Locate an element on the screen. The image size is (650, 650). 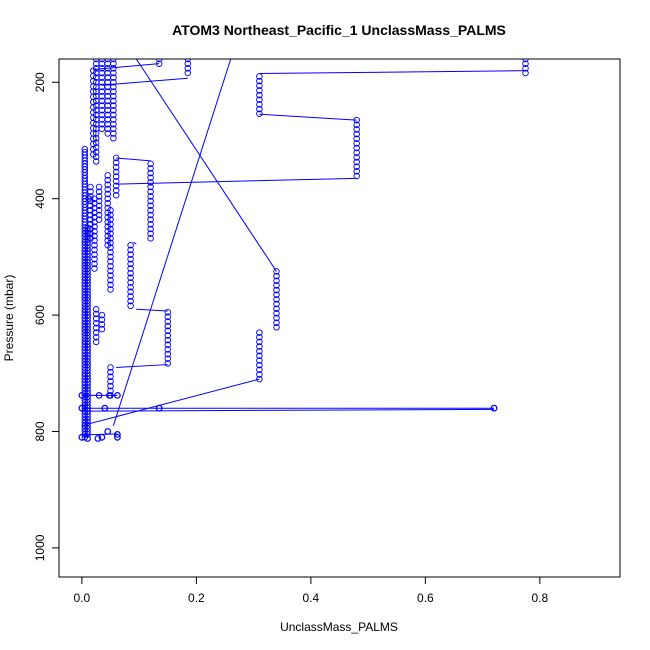
x-axis-title: UnclassMass_PALMS is located at coordinates (339, 627).